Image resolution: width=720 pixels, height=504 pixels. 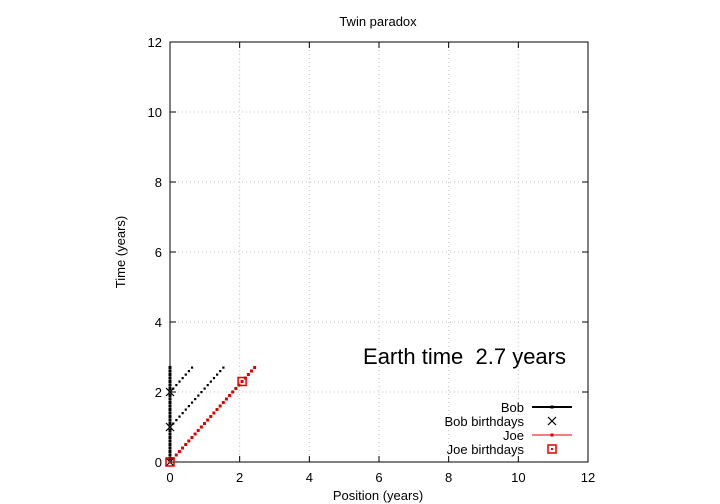 What do you see at coordinates (378, 21) in the screenshot?
I see `chart-title: Twin paradox` at bounding box center [378, 21].